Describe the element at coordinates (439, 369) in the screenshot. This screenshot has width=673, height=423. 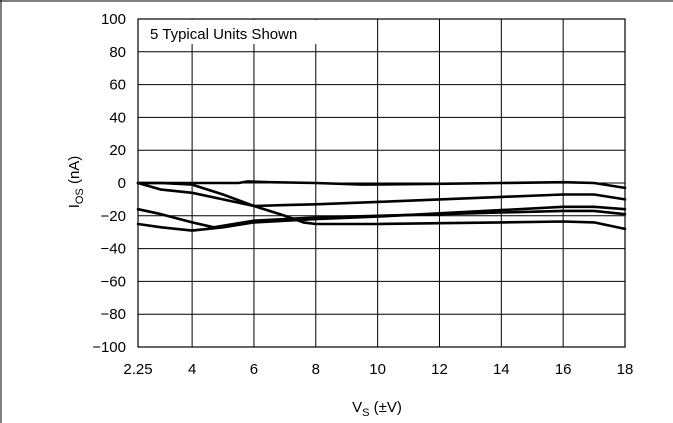
I see `x-tick-label: 12` at that location.